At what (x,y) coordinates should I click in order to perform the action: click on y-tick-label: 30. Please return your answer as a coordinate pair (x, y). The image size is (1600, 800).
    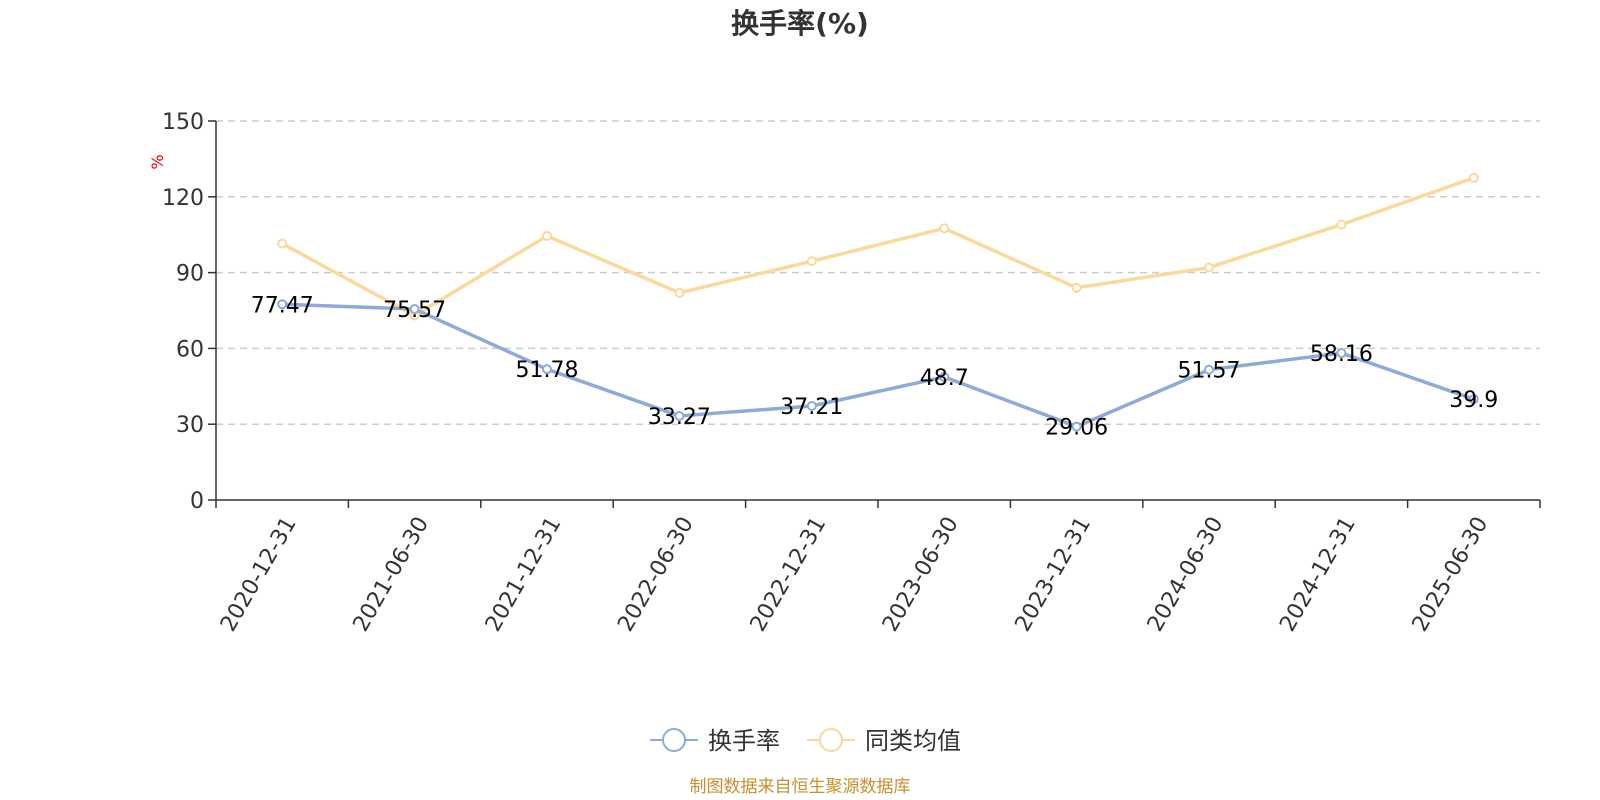
    Looking at the image, I should click on (190, 425).